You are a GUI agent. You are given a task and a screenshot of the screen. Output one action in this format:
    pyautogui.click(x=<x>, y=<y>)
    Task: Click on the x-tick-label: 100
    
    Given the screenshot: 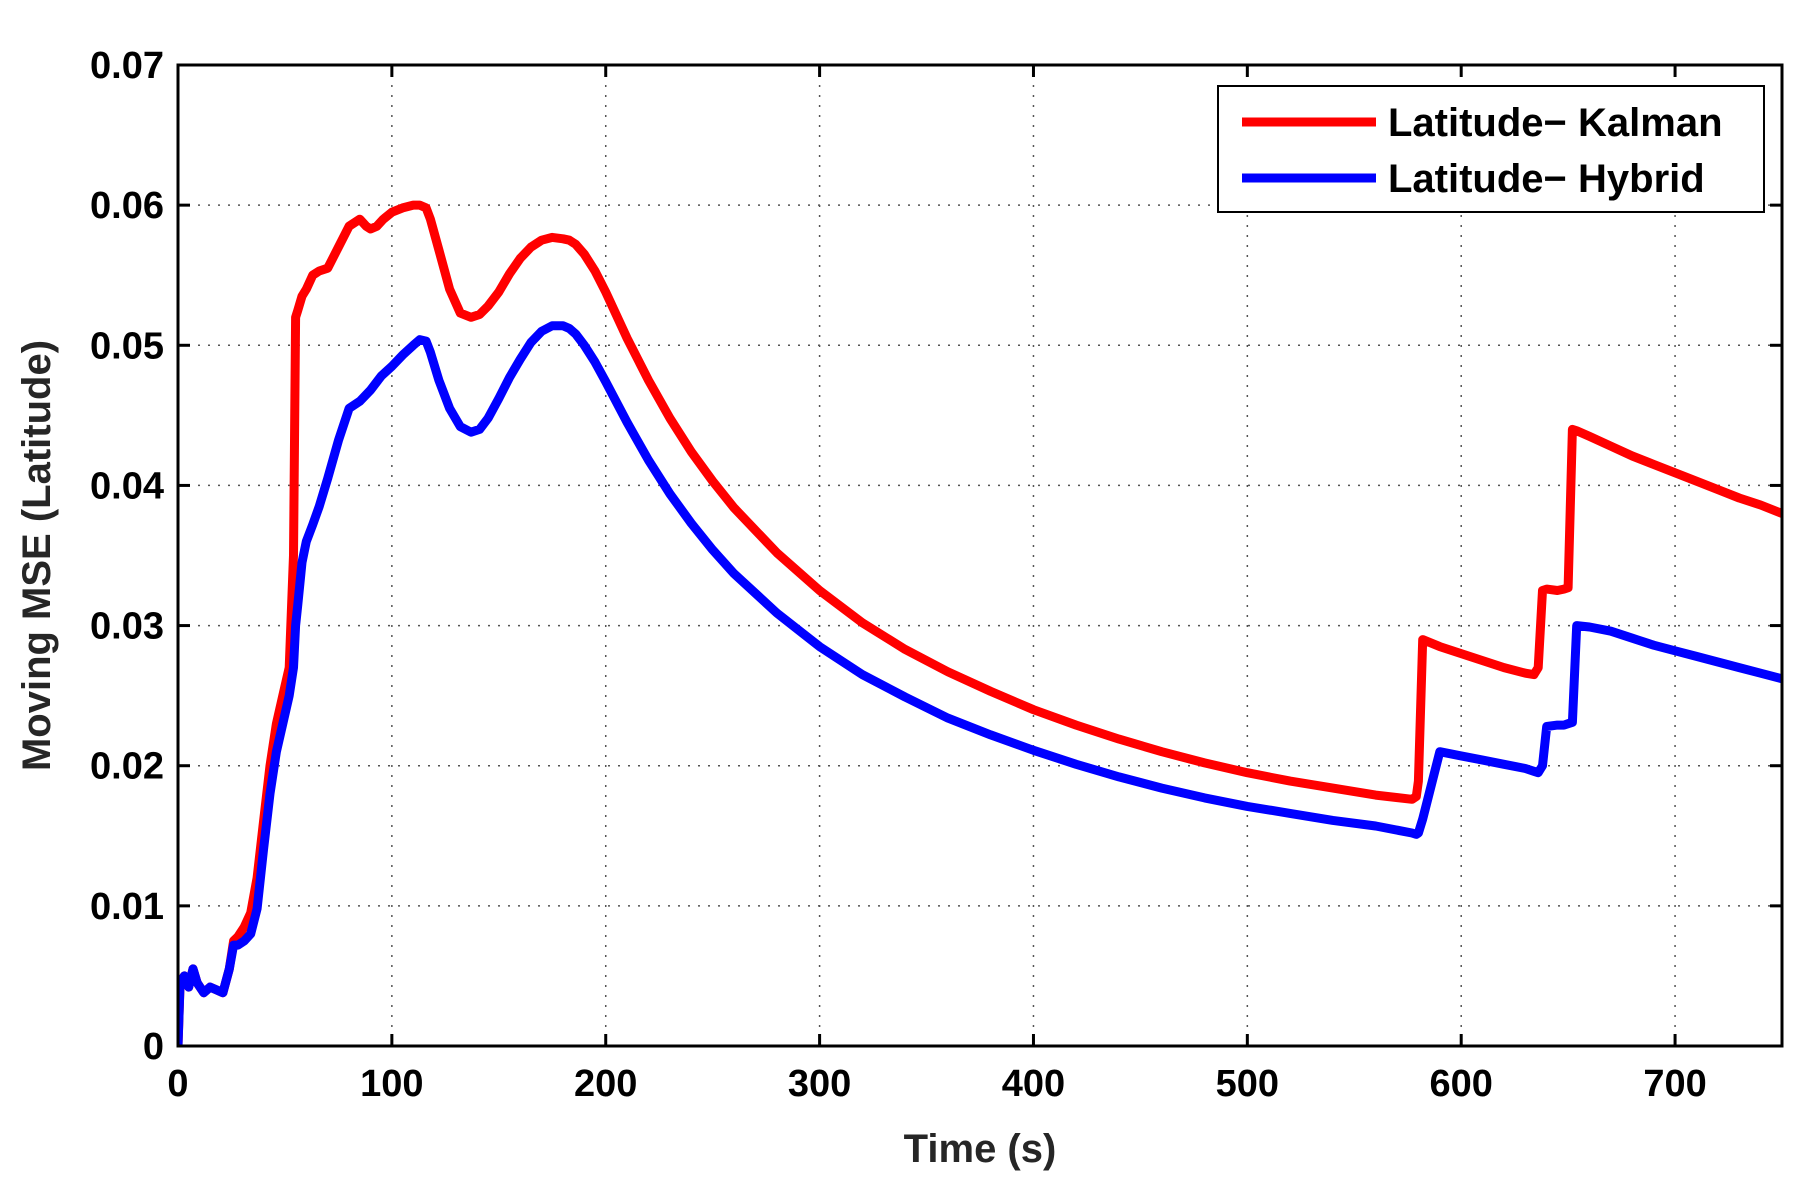 What is the action you would take?
    pyautogui.click(x=391, y=1084)
    